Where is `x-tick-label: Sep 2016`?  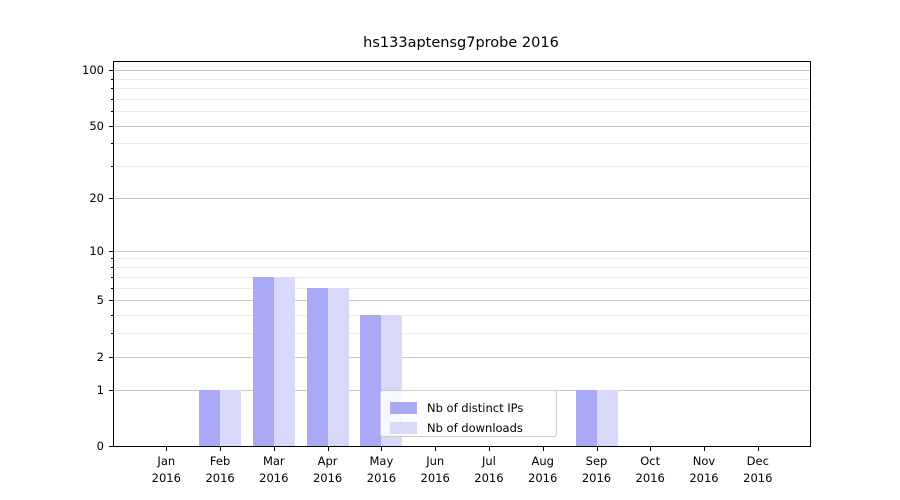
x-tick-label: Sep 2016 is located at coordinates (597, 469).